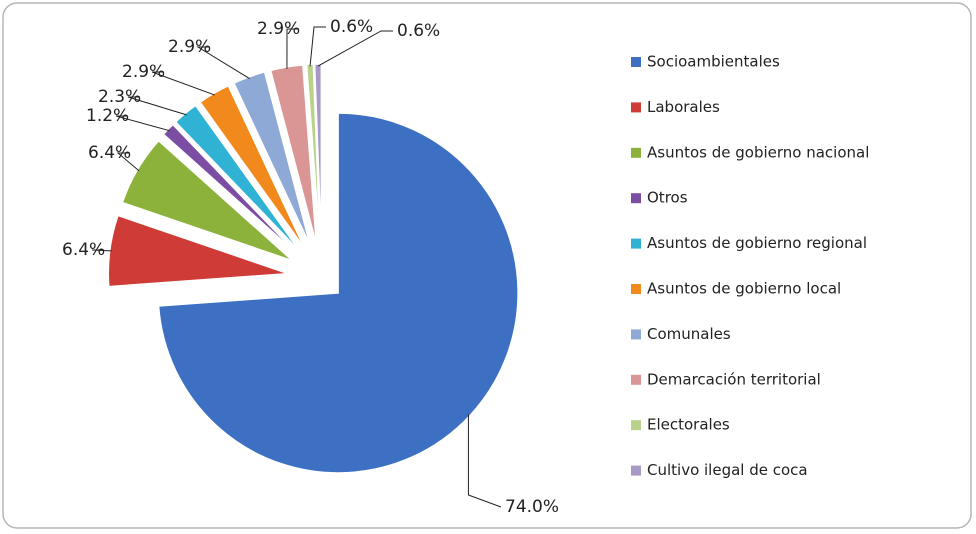  Describe the element at coordinates (757, 243) in the screenshot. I see `legend-label: Asuntos de gobierno regional` at that location.